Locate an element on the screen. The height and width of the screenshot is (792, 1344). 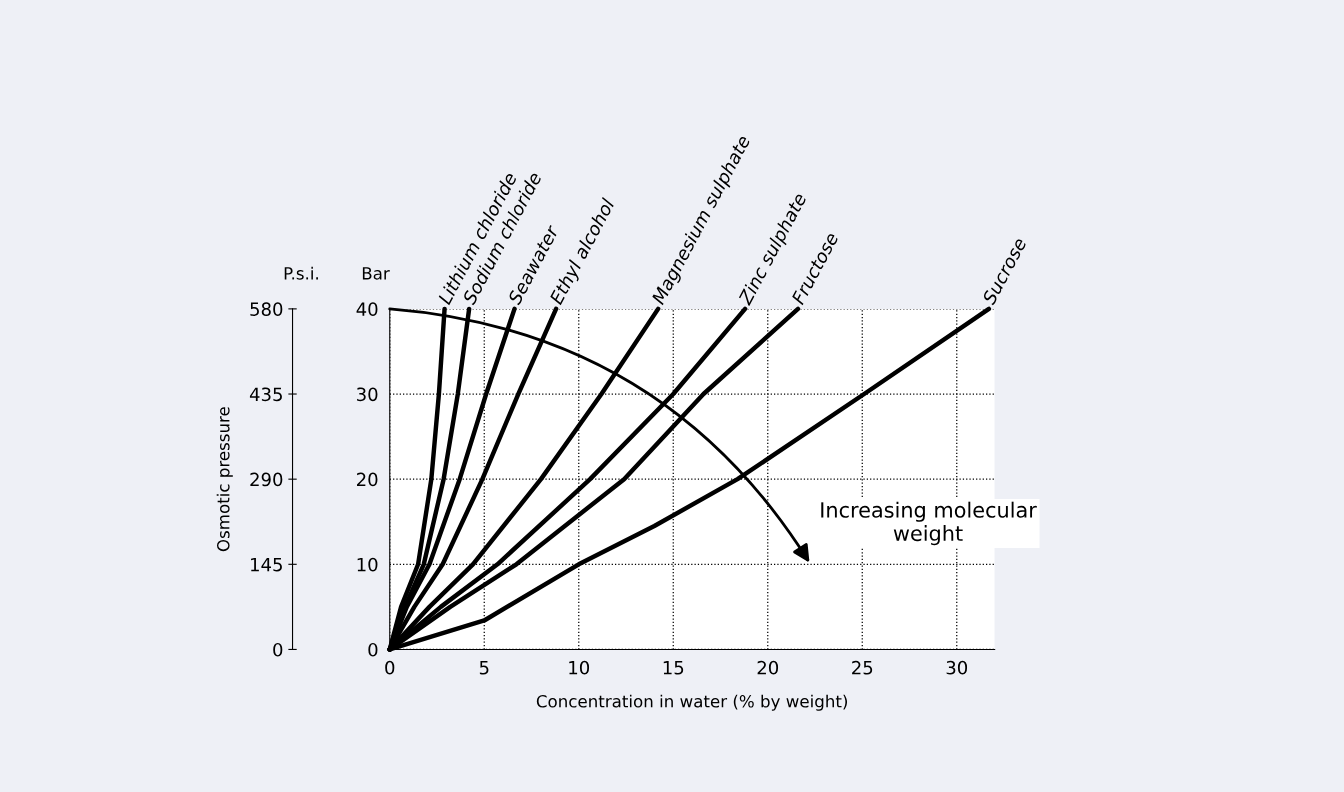
x-tick-label: 10 is located at coordinates (579, 667).